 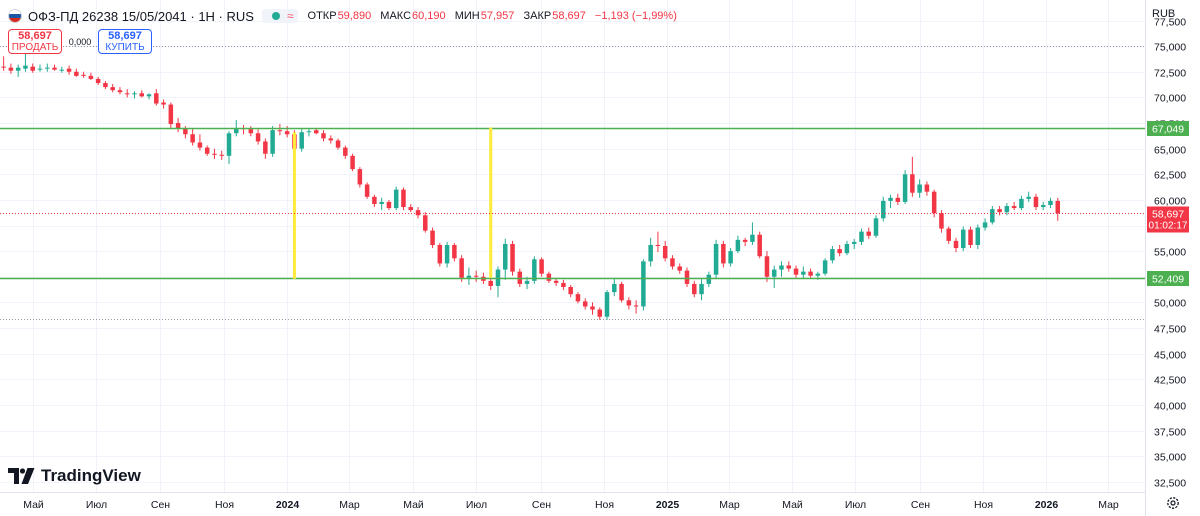 I want to click on price-tick-label: 70,000, so click(x=1170, y=99).